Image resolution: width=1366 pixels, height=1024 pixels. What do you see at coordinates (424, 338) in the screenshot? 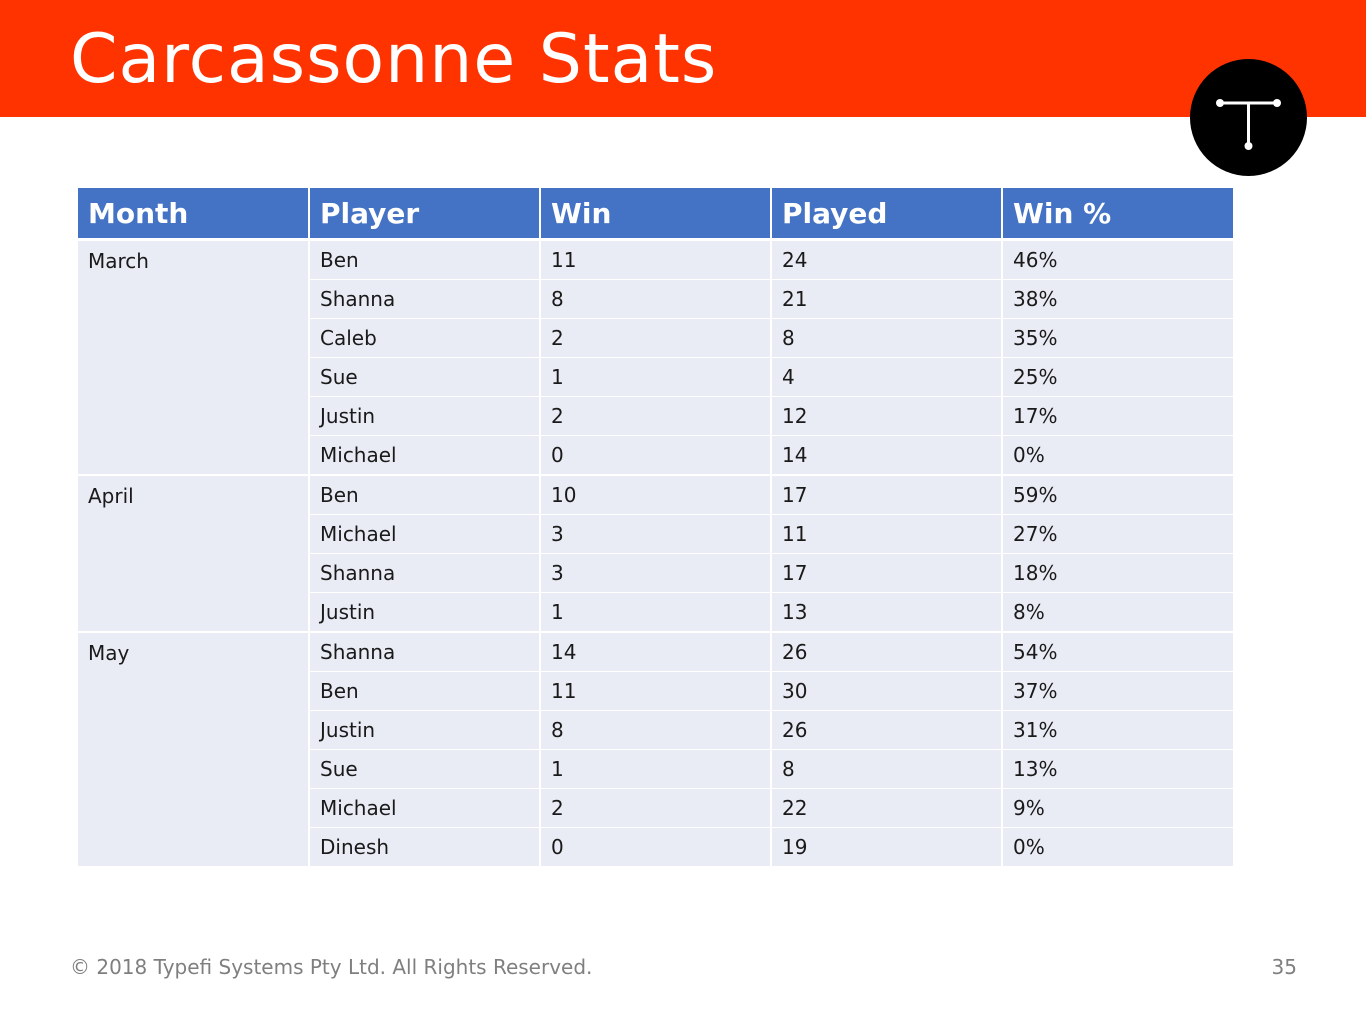
I see `cell-player: Caleb` at bounding box center [424, 338].